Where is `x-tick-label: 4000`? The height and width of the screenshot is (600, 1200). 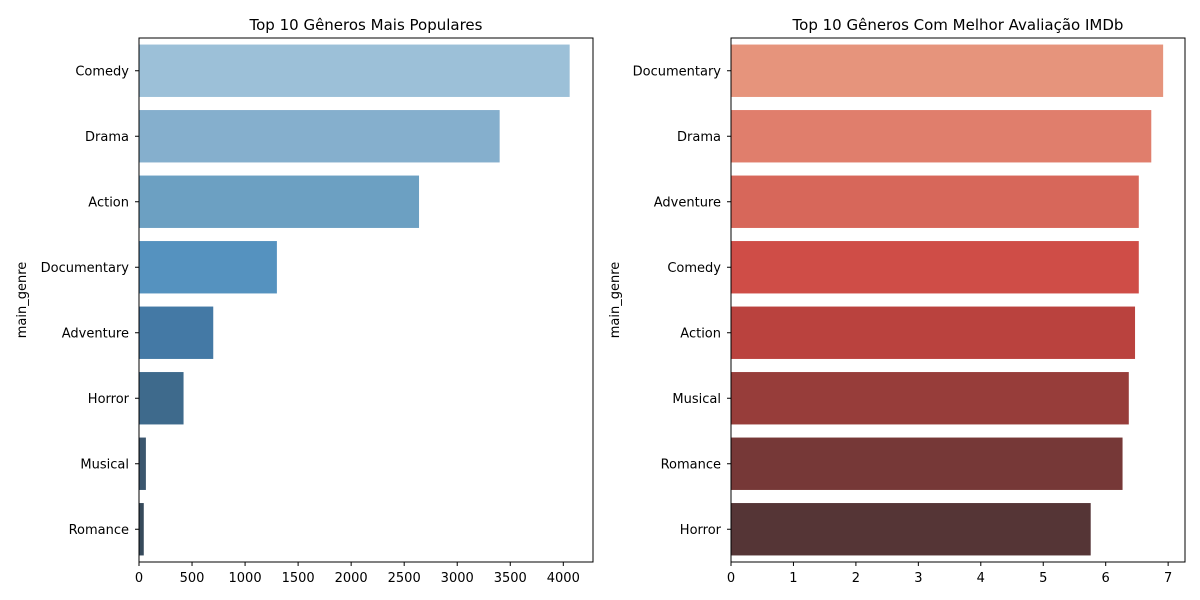
x-tick-label: 4000 is located at coordinates (563, 578).